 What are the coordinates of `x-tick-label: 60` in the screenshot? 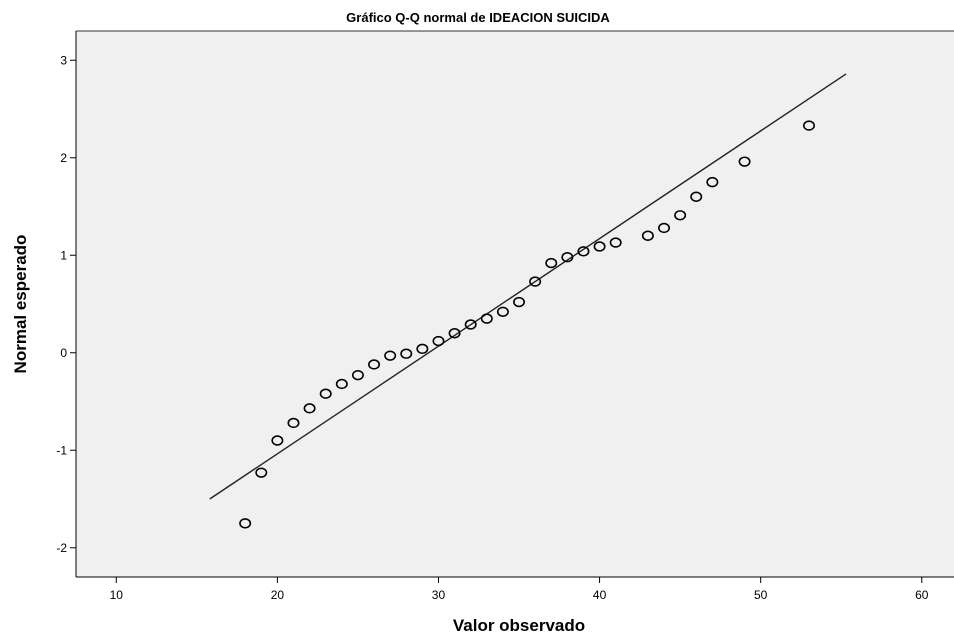 It's located at (922, 595).